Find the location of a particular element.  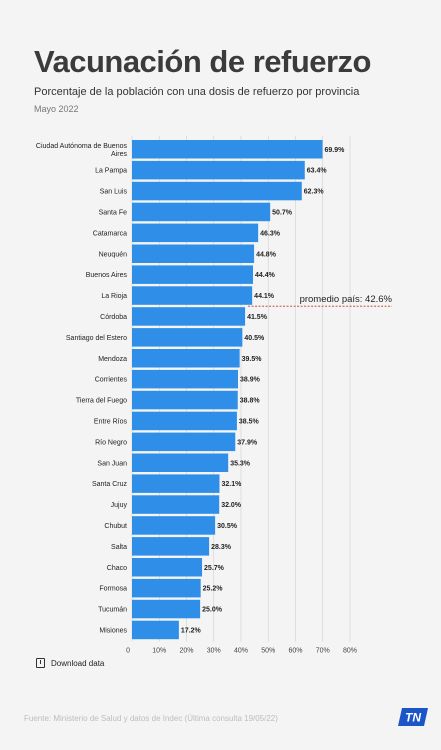

category-label: Río Negro is located at coordinates (111, 442).